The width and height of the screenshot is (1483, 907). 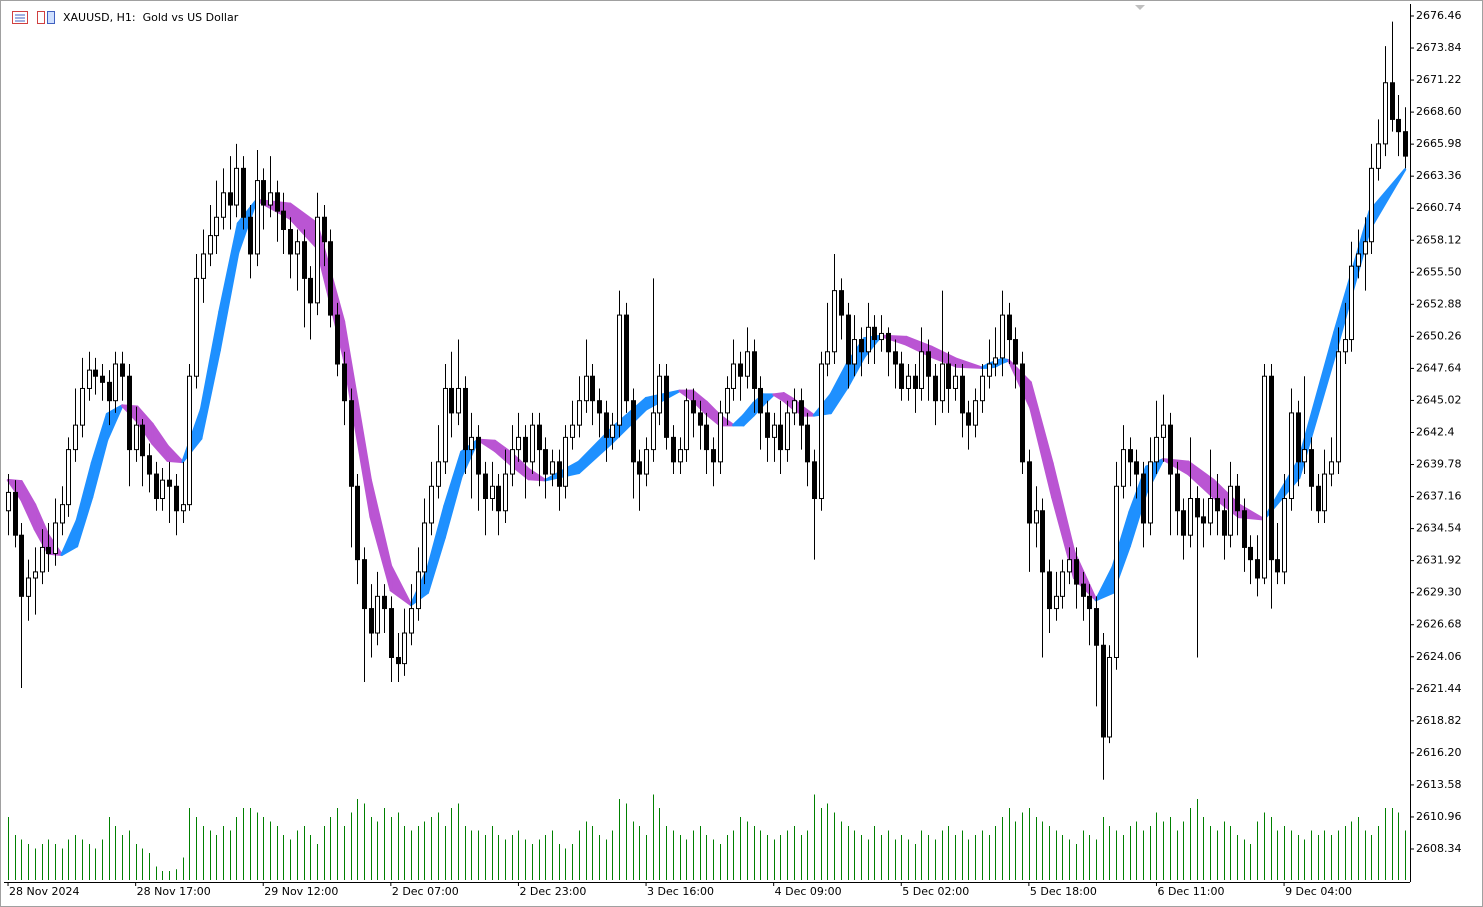 What do you see at coordinates (1439, 271) in the screenshot?
I see `y-tick-label: 2655.50` at bounding box center [1439, 271].